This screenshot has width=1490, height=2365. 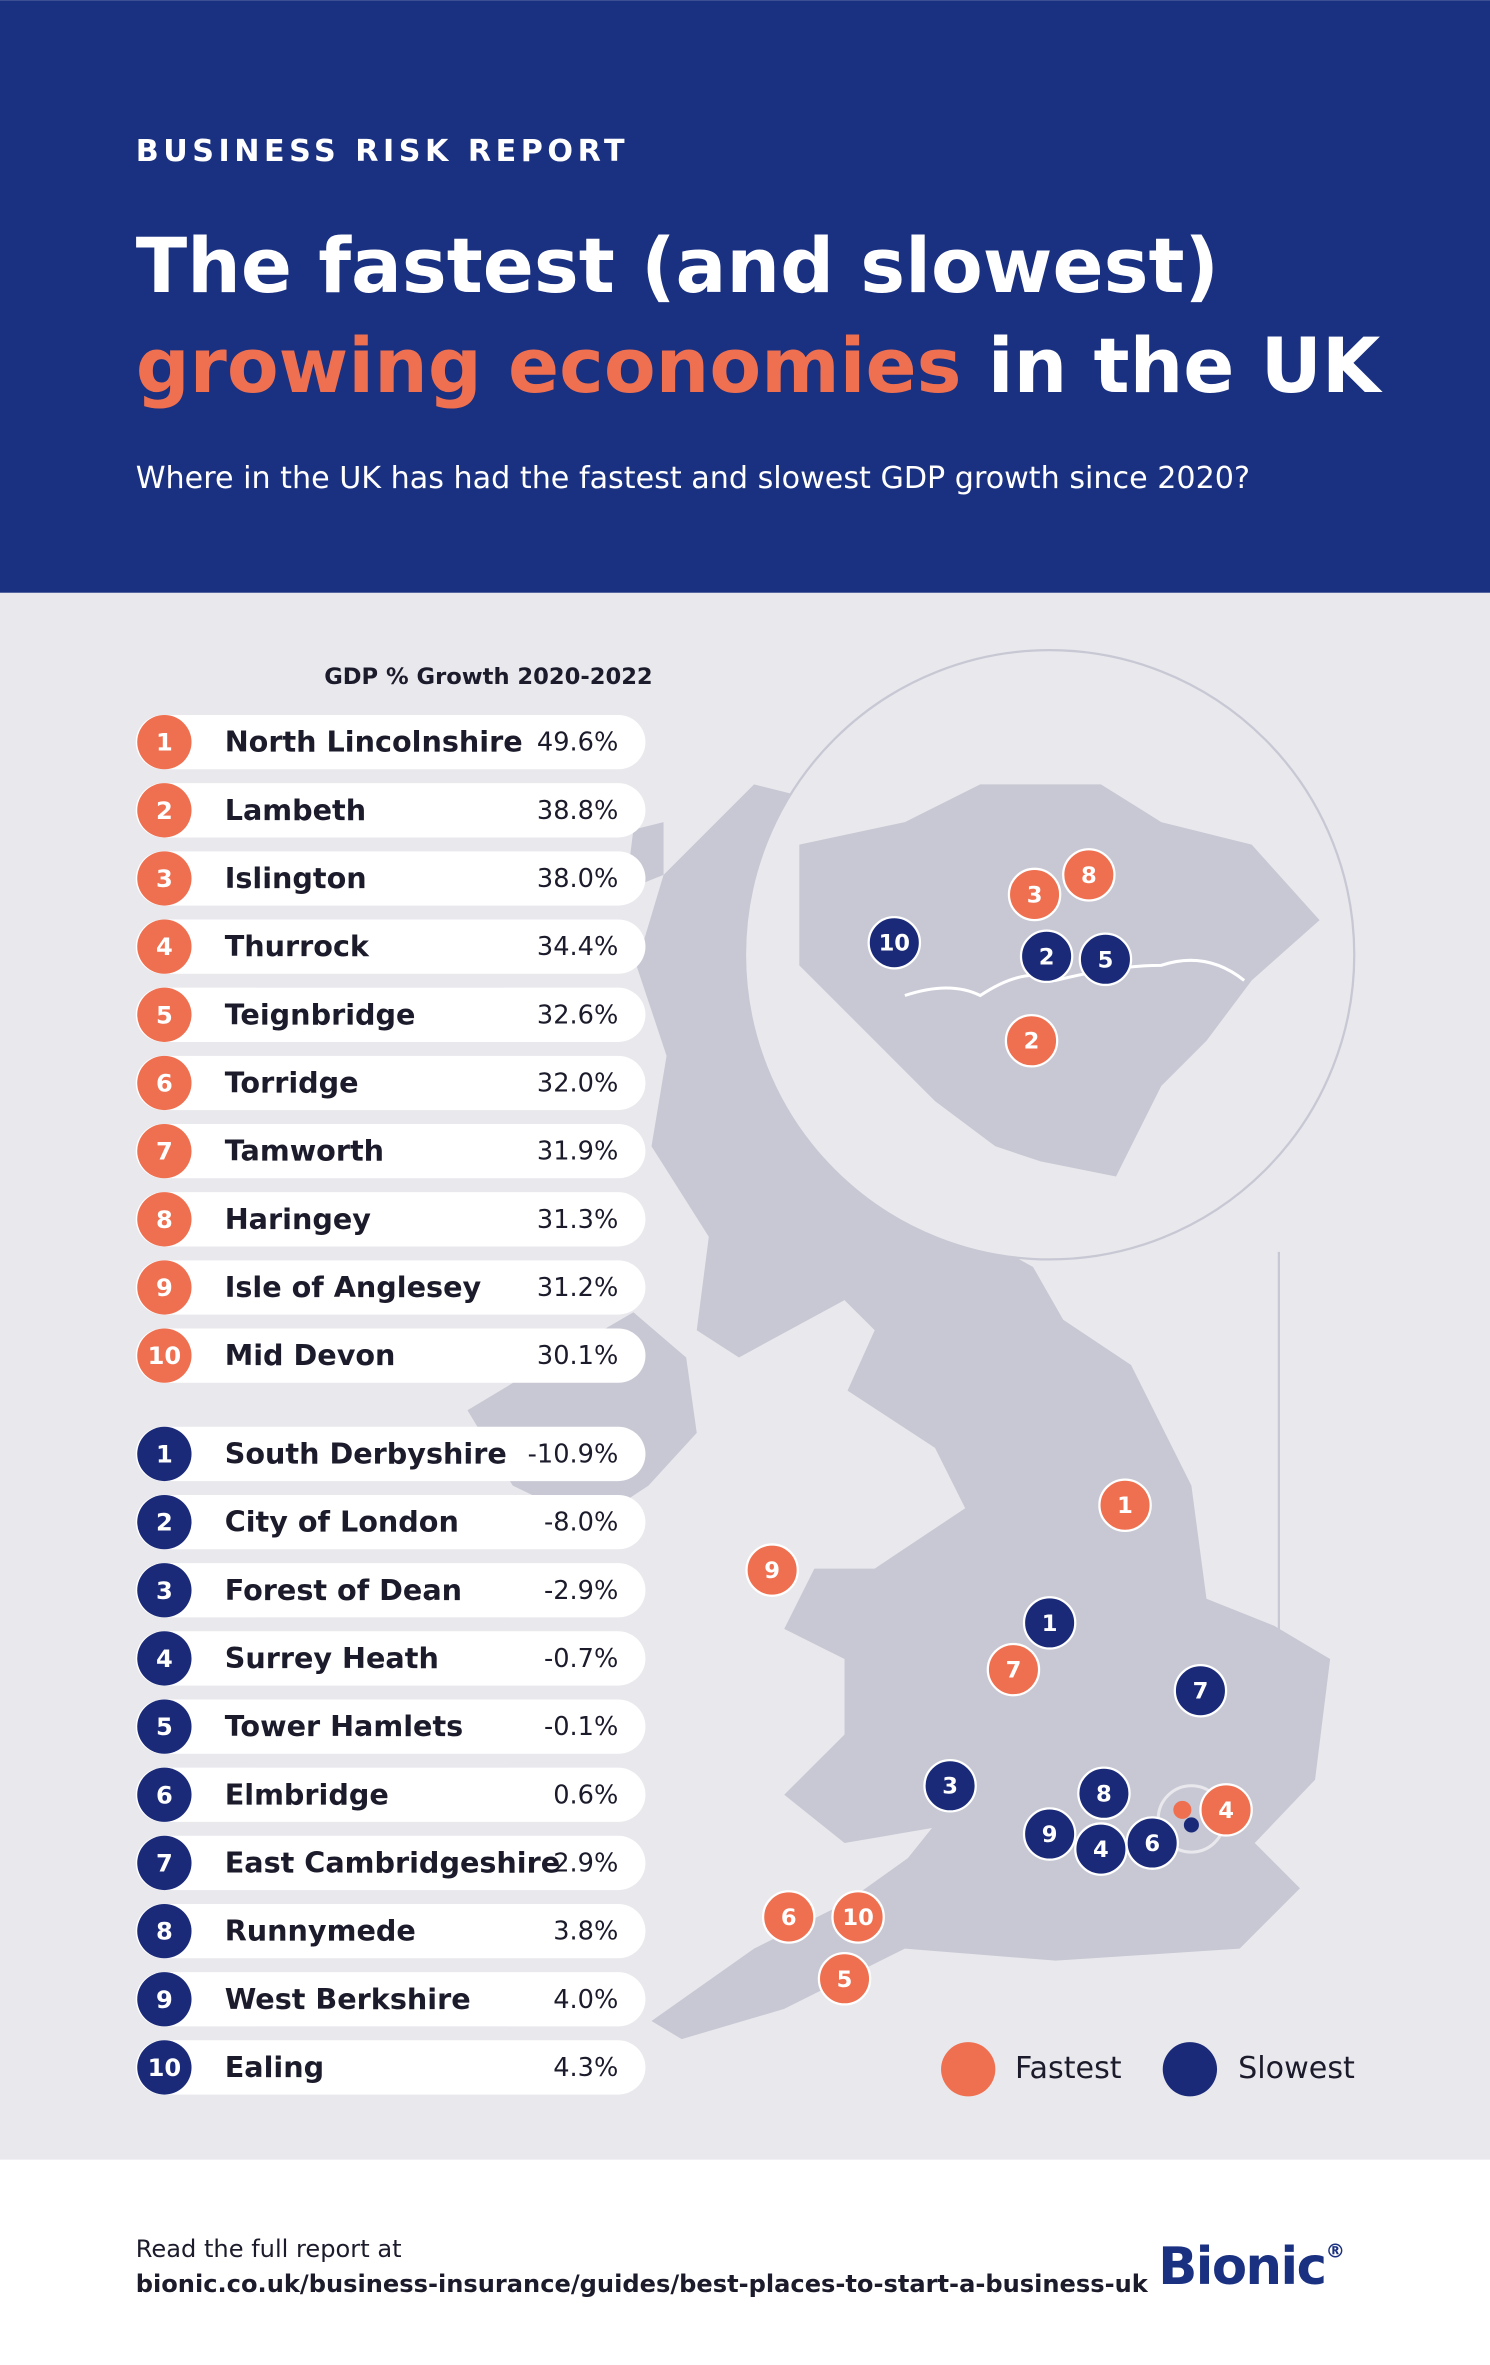 What do you see at coordinates (577, 879) in the screenshot?
I see `row-value: 38.0%` at bounding box center [577, 879].